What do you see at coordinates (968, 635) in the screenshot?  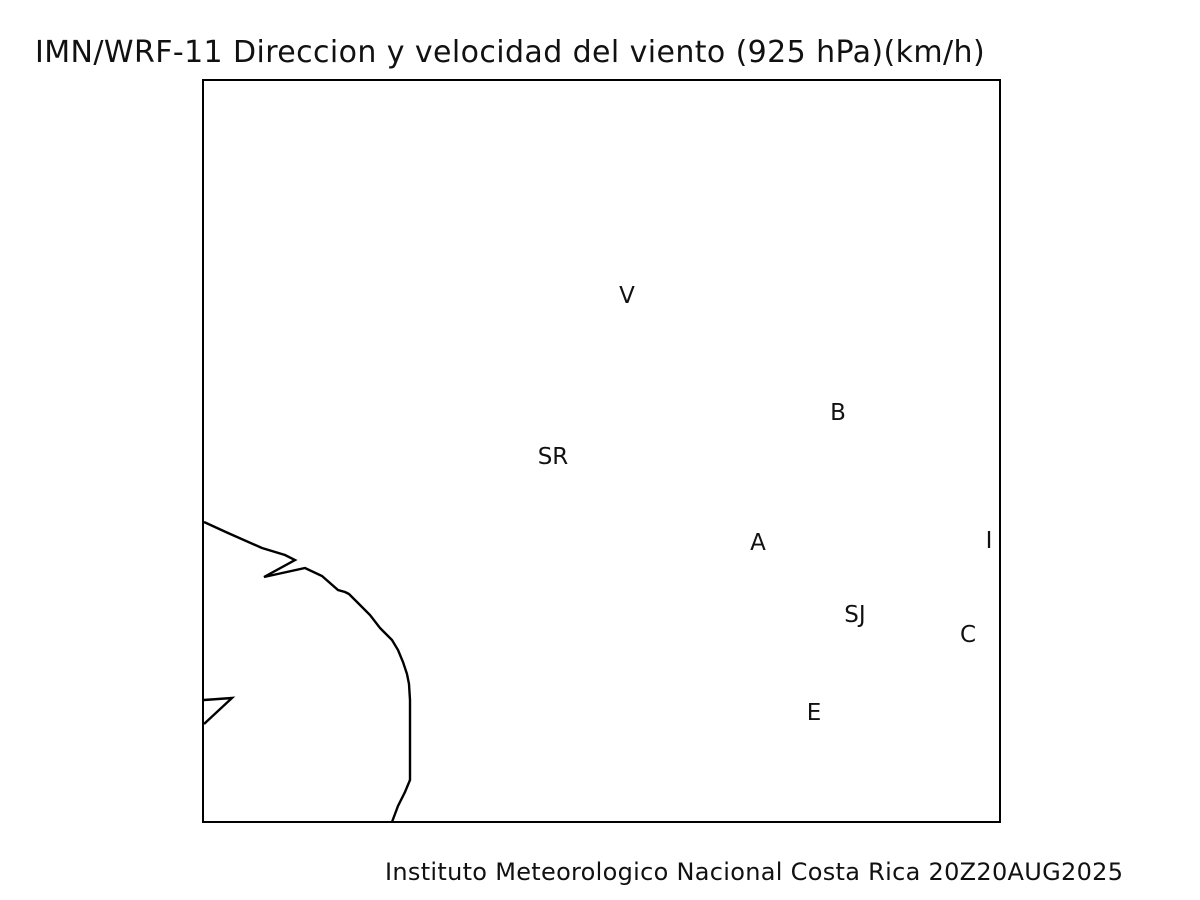 I see `station-label-c: C` at bounding box center [968, 635].